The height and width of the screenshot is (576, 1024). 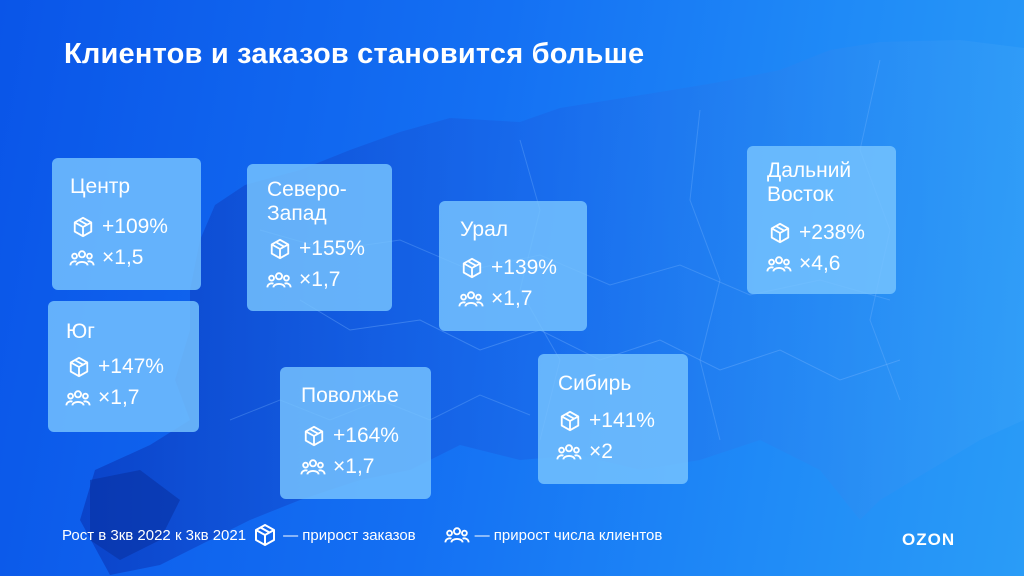 What do you see at coordinates (832, 232) in the screenshot?
I see `orders-value: +238%` at bounding box center [832, 232].